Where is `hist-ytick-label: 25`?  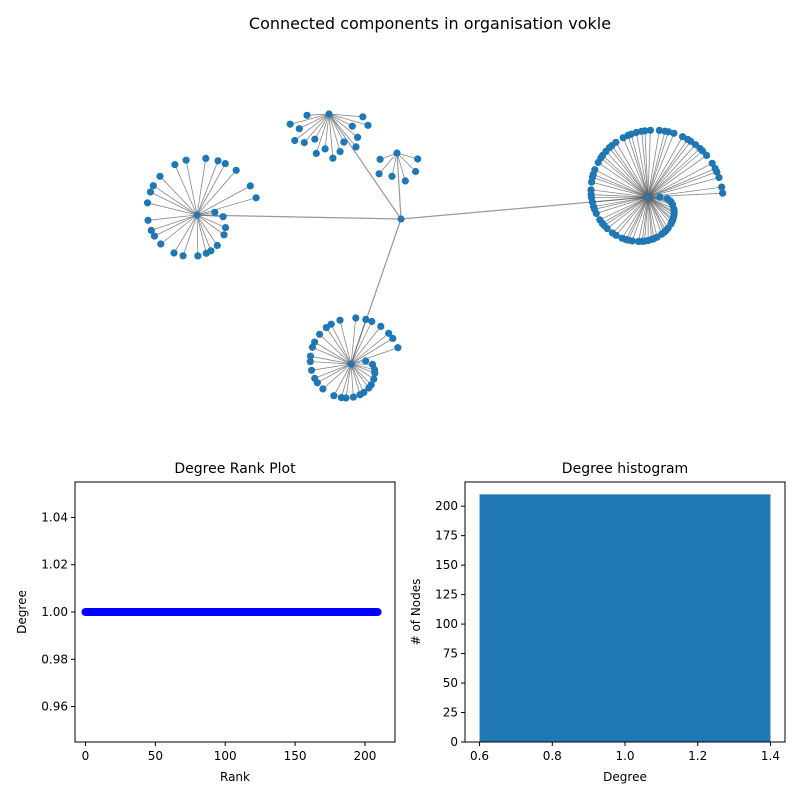
hist-ytick-label: 25 is located at coordinates (450, 713).